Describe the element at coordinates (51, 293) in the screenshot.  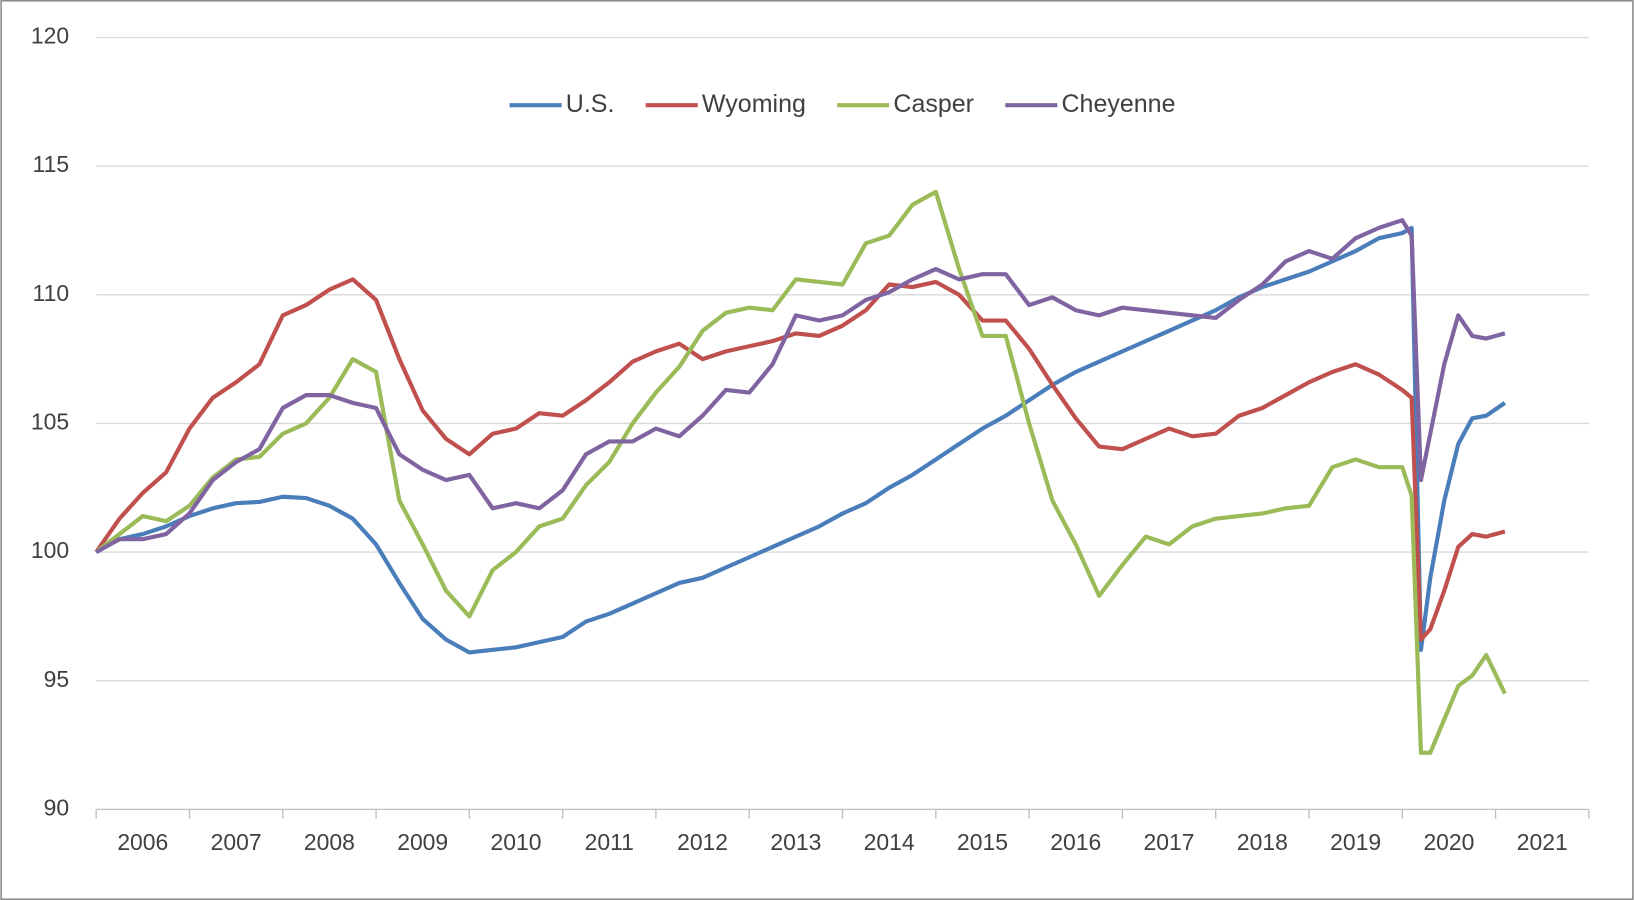
I see `y-tick-label: 110` at that location.